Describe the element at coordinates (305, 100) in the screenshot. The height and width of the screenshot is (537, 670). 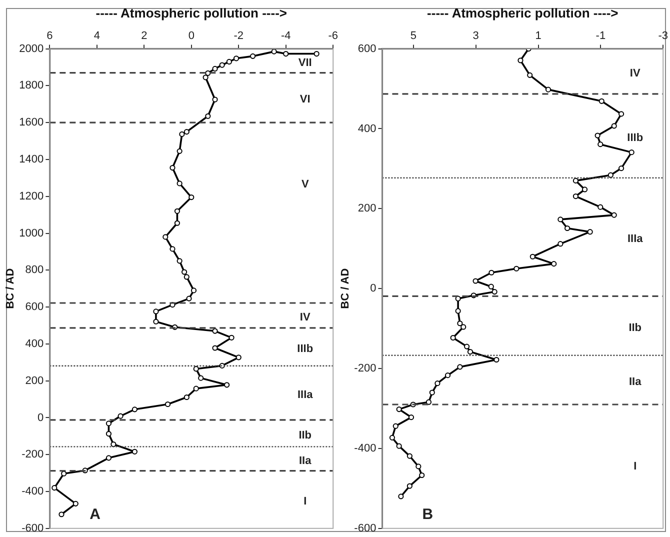
I see `annotation: VI` at that location.